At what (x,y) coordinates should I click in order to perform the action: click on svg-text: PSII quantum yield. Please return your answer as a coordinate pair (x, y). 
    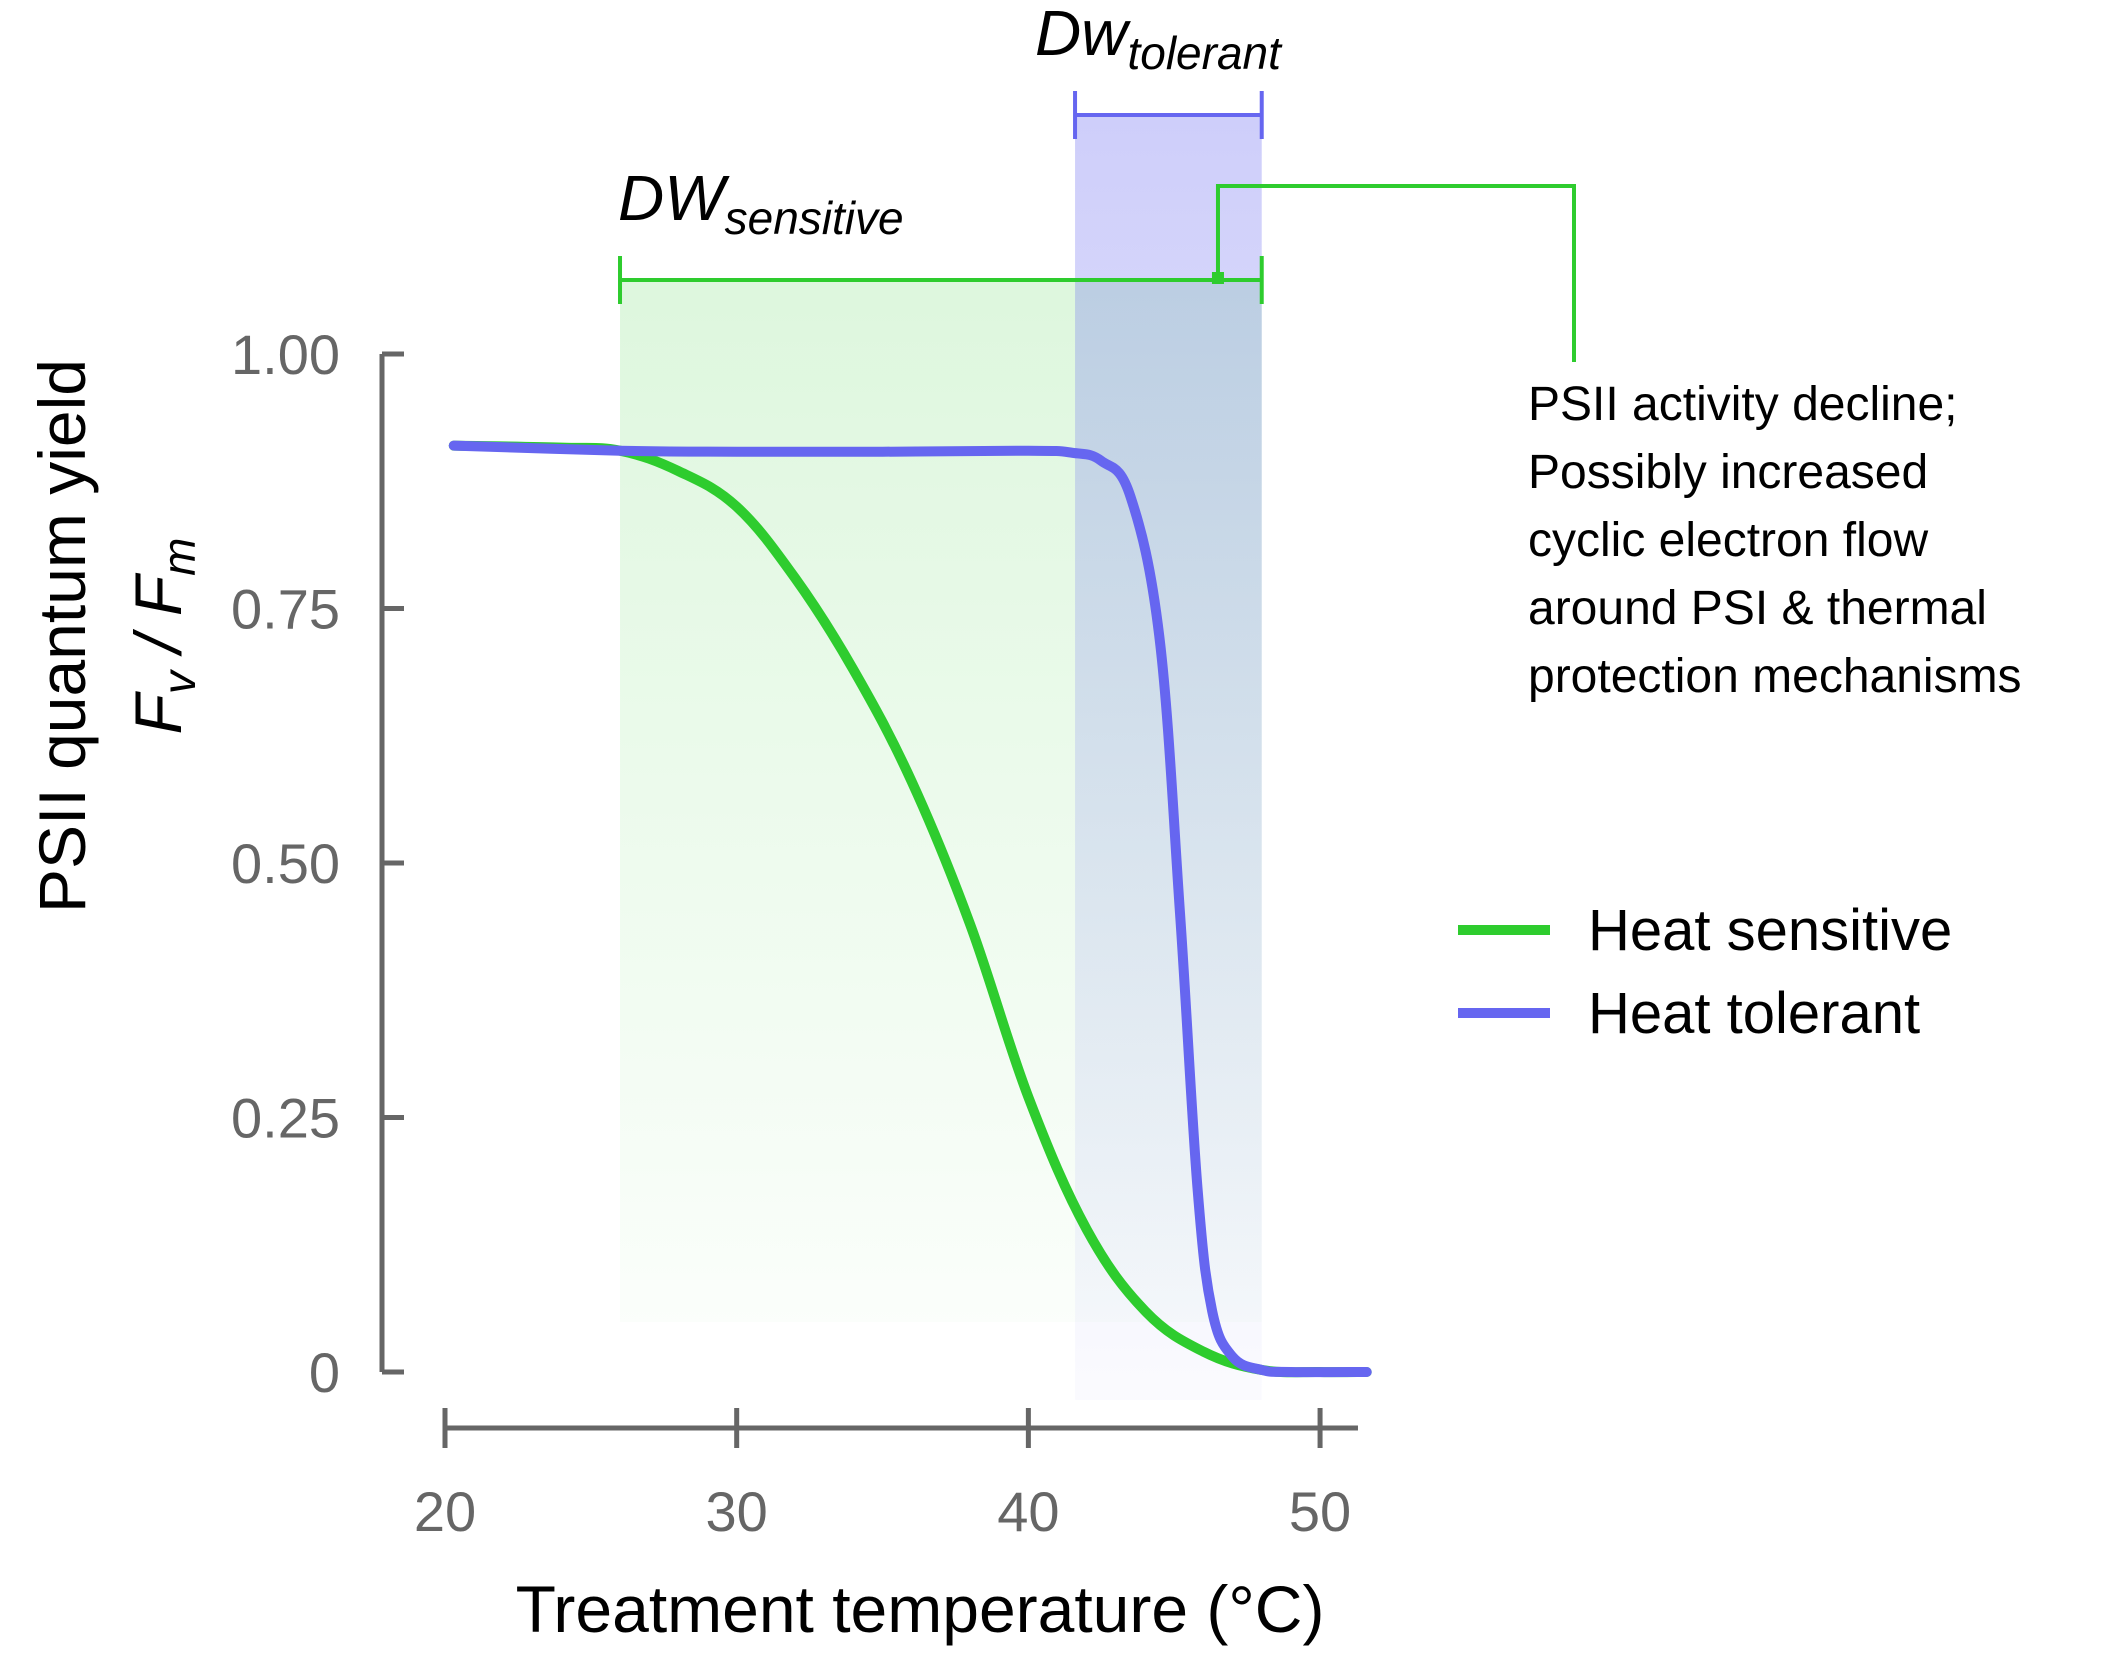
    Looking at the image, I should click on (62, 636).